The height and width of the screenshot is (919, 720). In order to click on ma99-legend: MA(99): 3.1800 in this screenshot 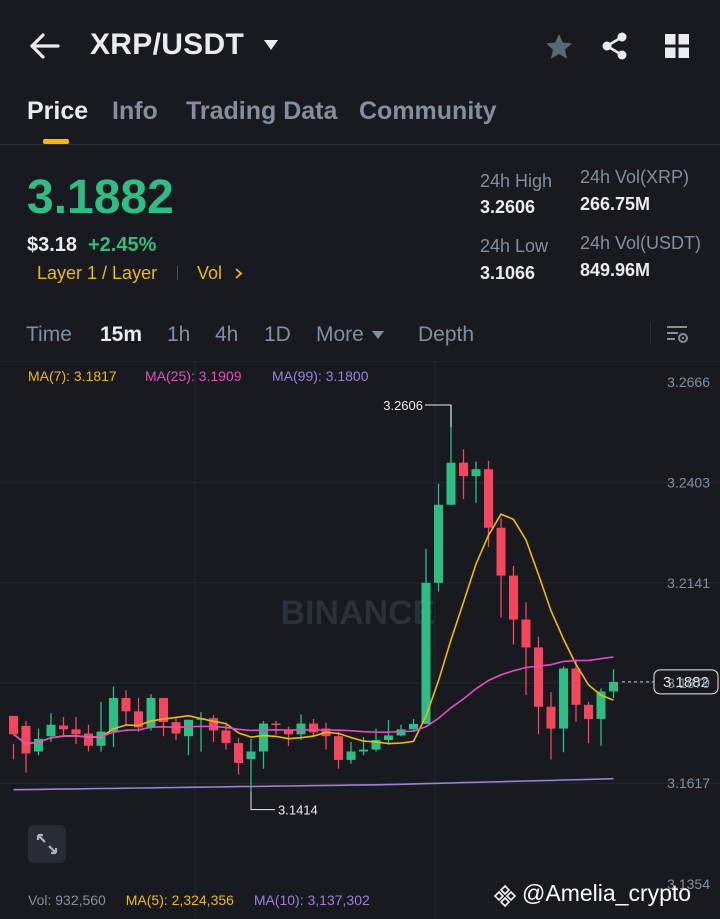, I will do `click(320, 376)`.